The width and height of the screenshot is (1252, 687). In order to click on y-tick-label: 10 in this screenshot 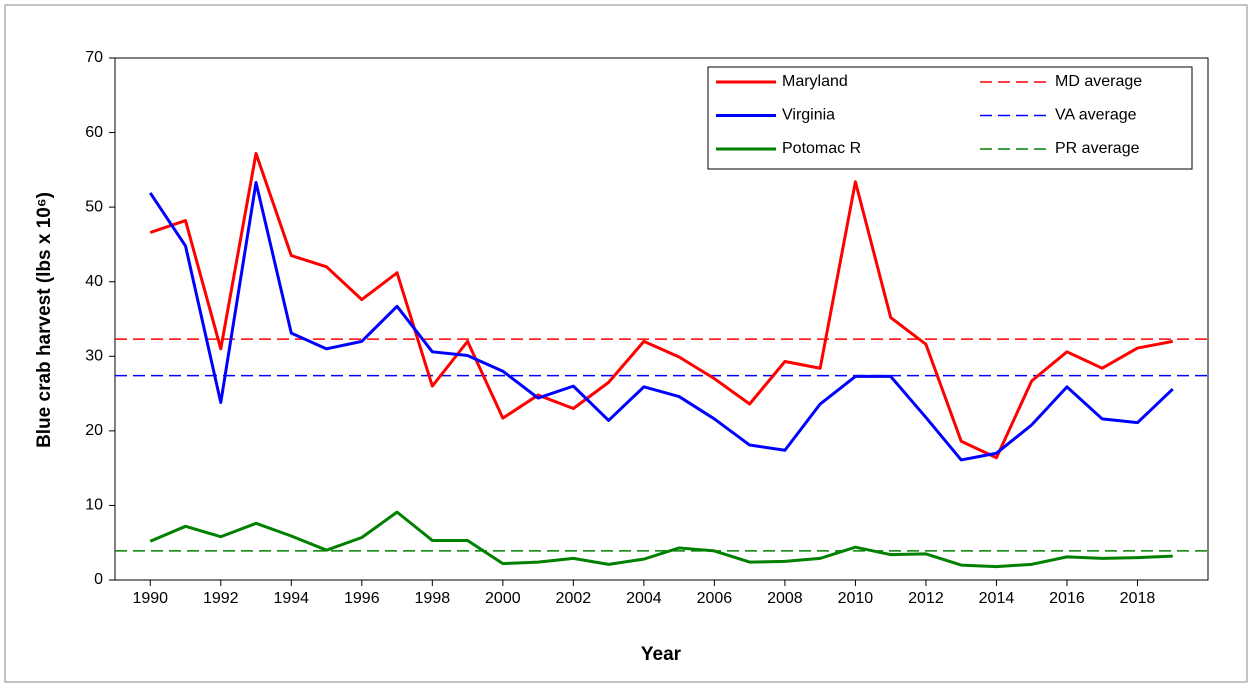, I will do `click(94, 505)`.